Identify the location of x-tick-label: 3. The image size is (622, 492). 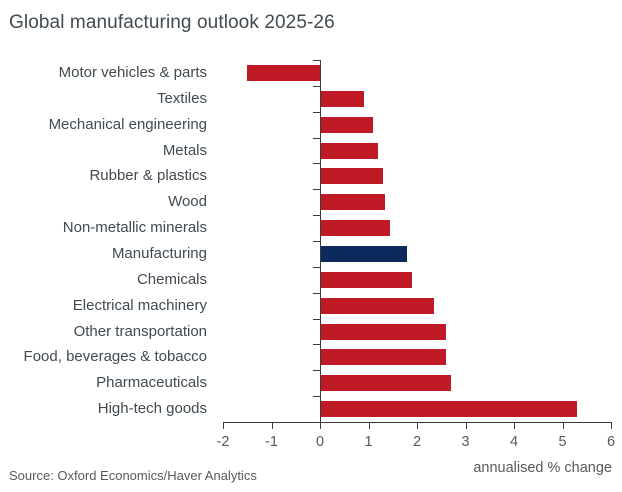
(465, 442).